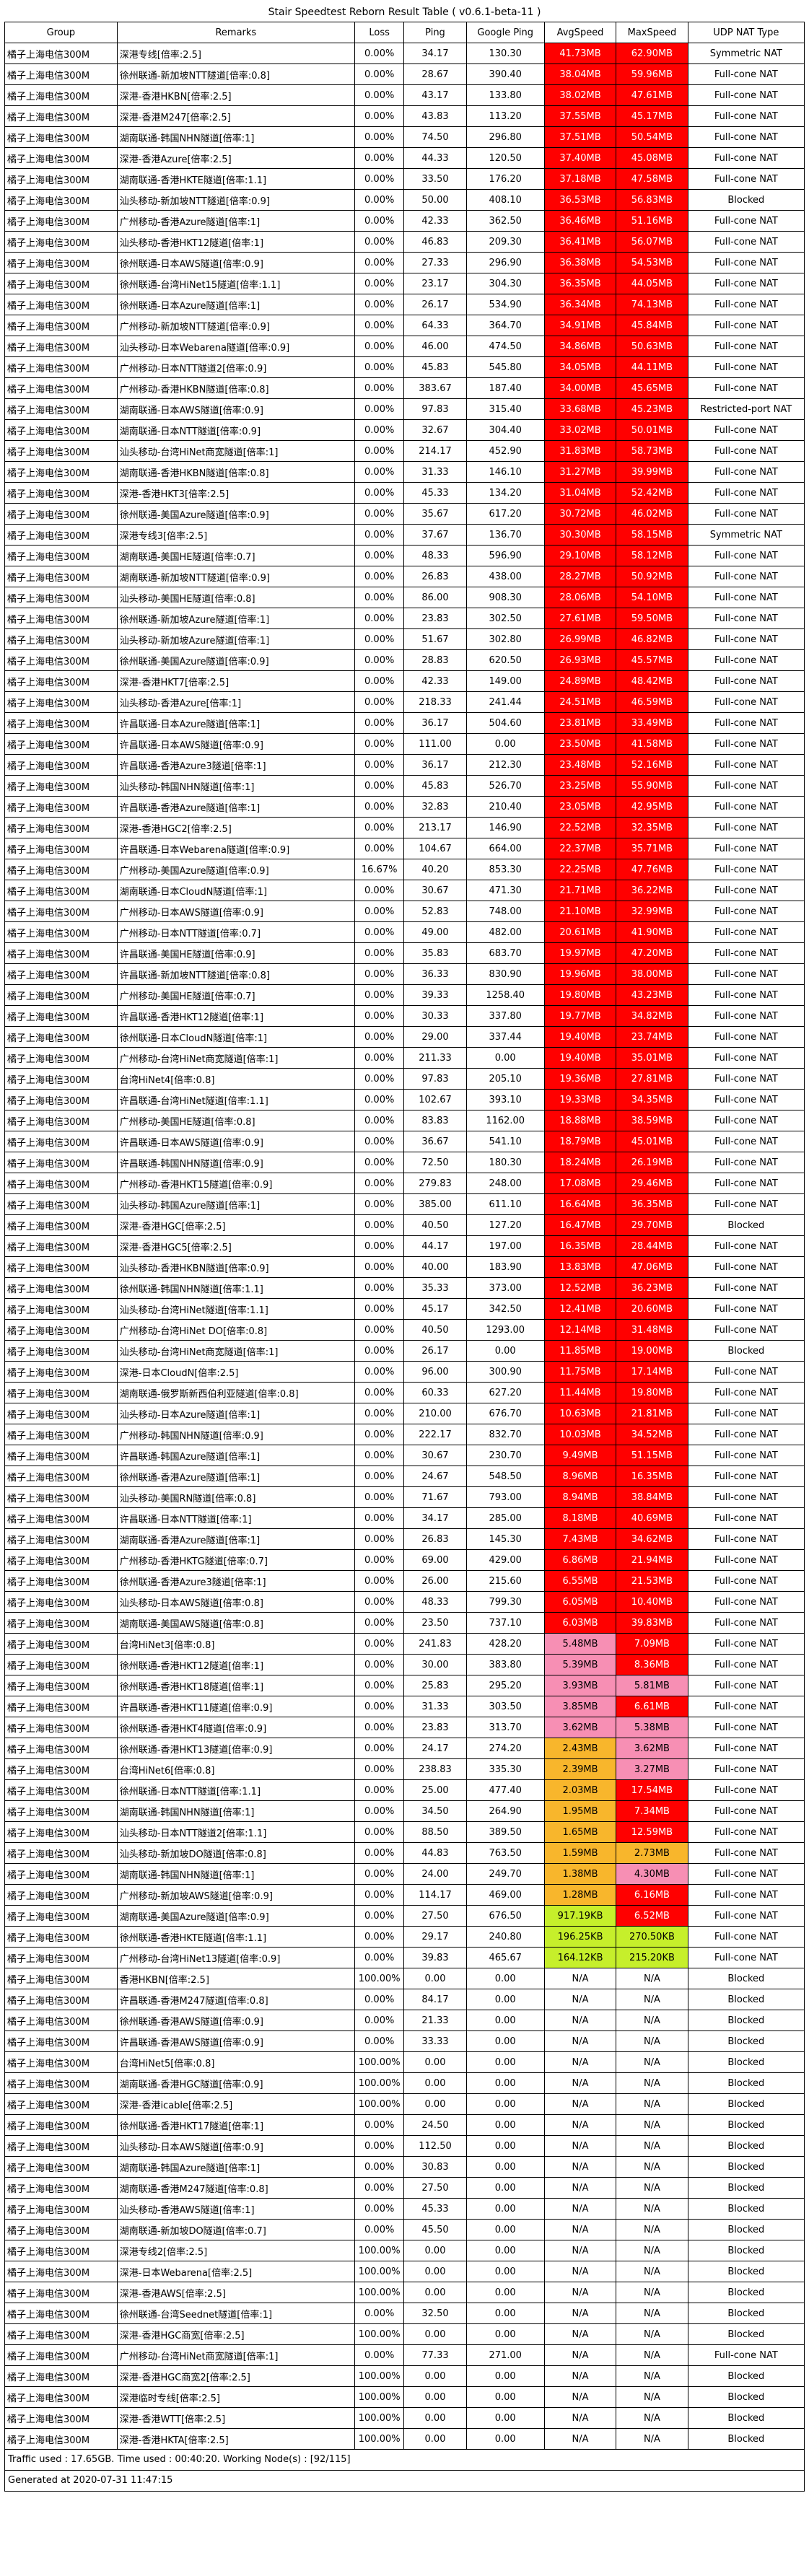  Describe the element at coordinates (580, 765) in the screenshot. I see `cell-avgspeed: 23.48MB` at that location.